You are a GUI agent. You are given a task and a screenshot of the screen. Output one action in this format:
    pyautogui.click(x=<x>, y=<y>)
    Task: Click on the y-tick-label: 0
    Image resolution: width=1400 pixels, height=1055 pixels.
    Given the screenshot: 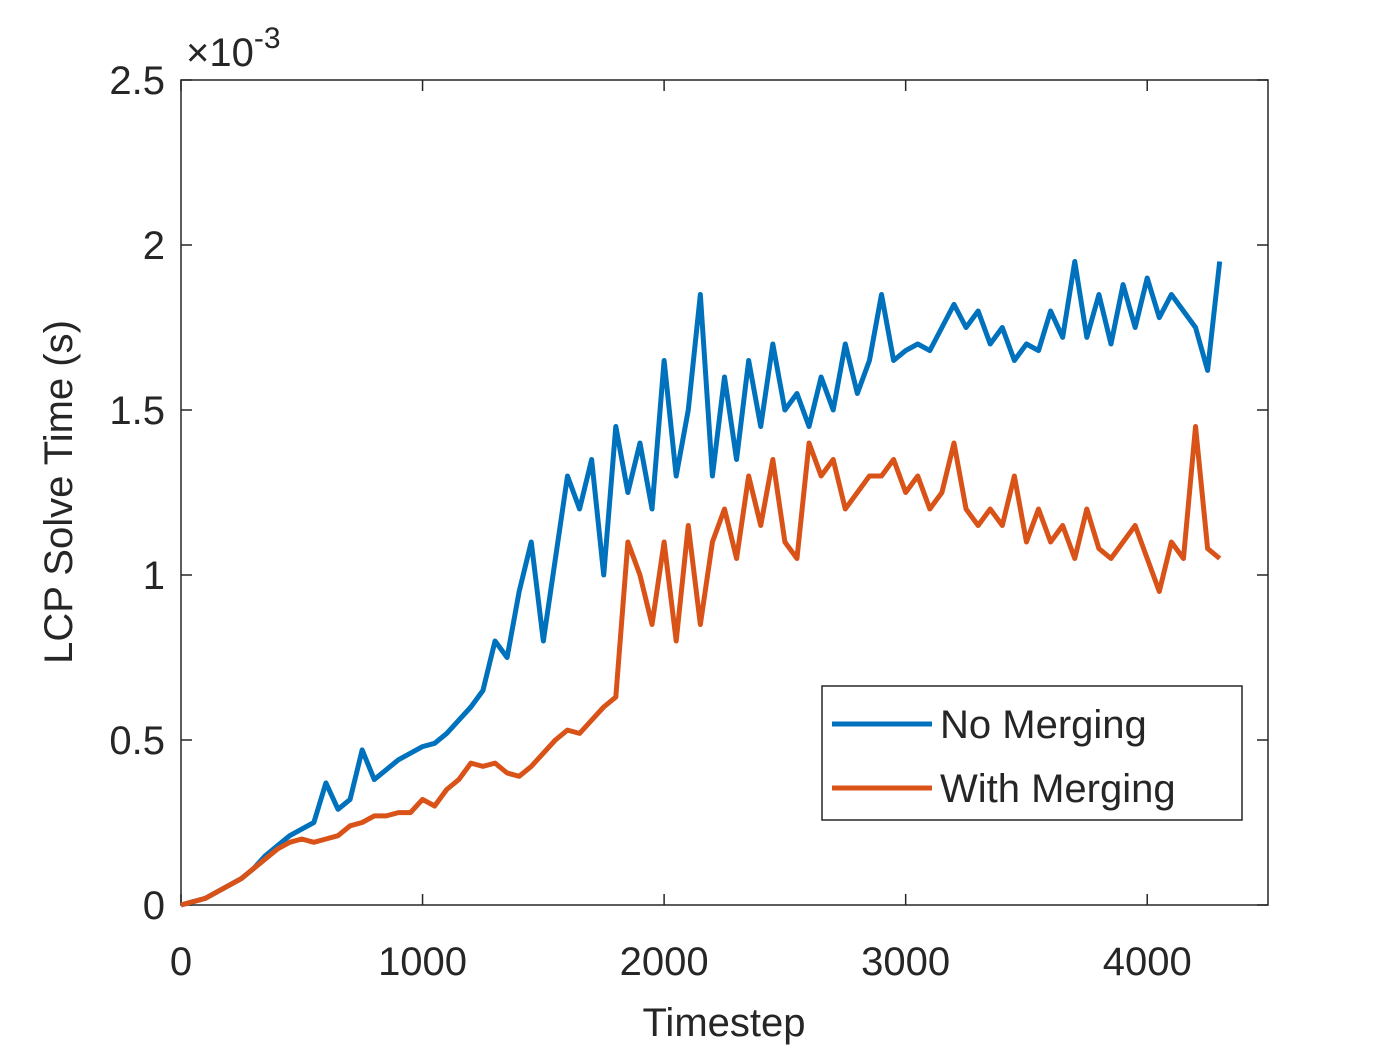 What is the action you would take?
    pyautogui.click(x=154, y=906)
    